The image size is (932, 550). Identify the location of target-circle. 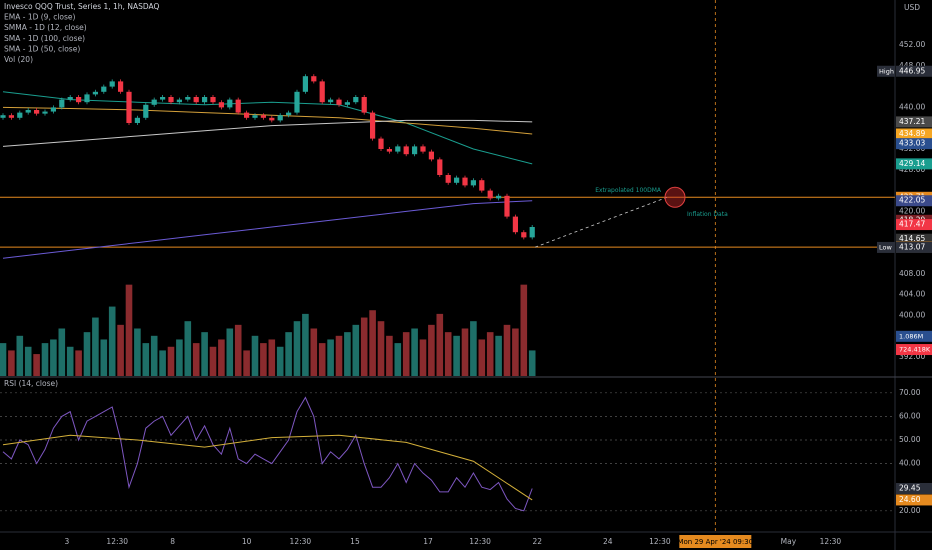
(675, 197).